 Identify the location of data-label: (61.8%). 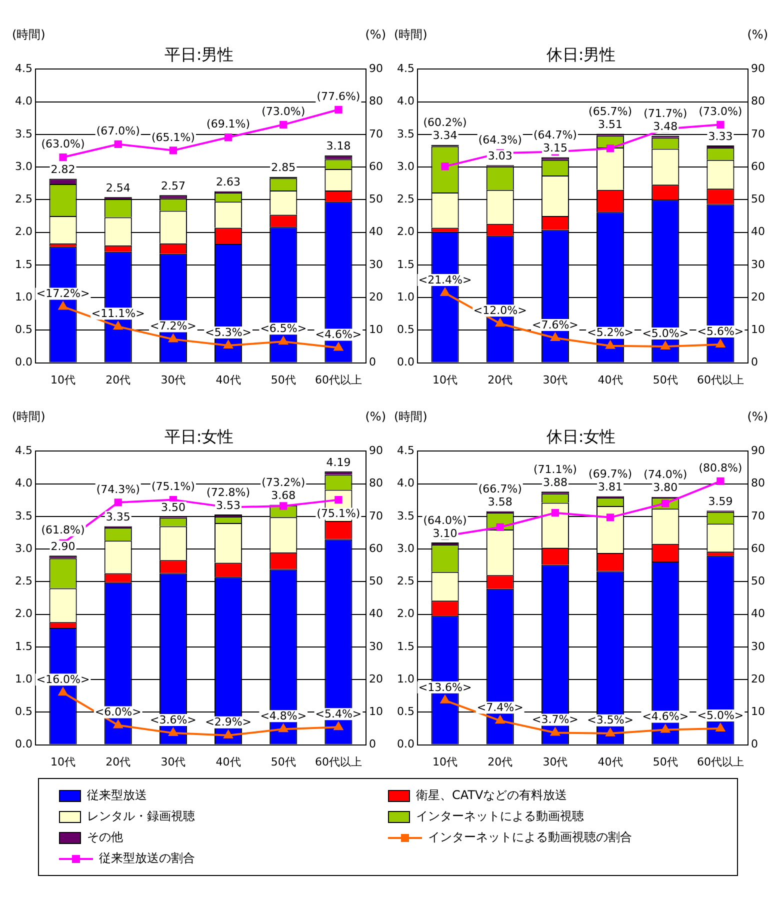
(63, 530).